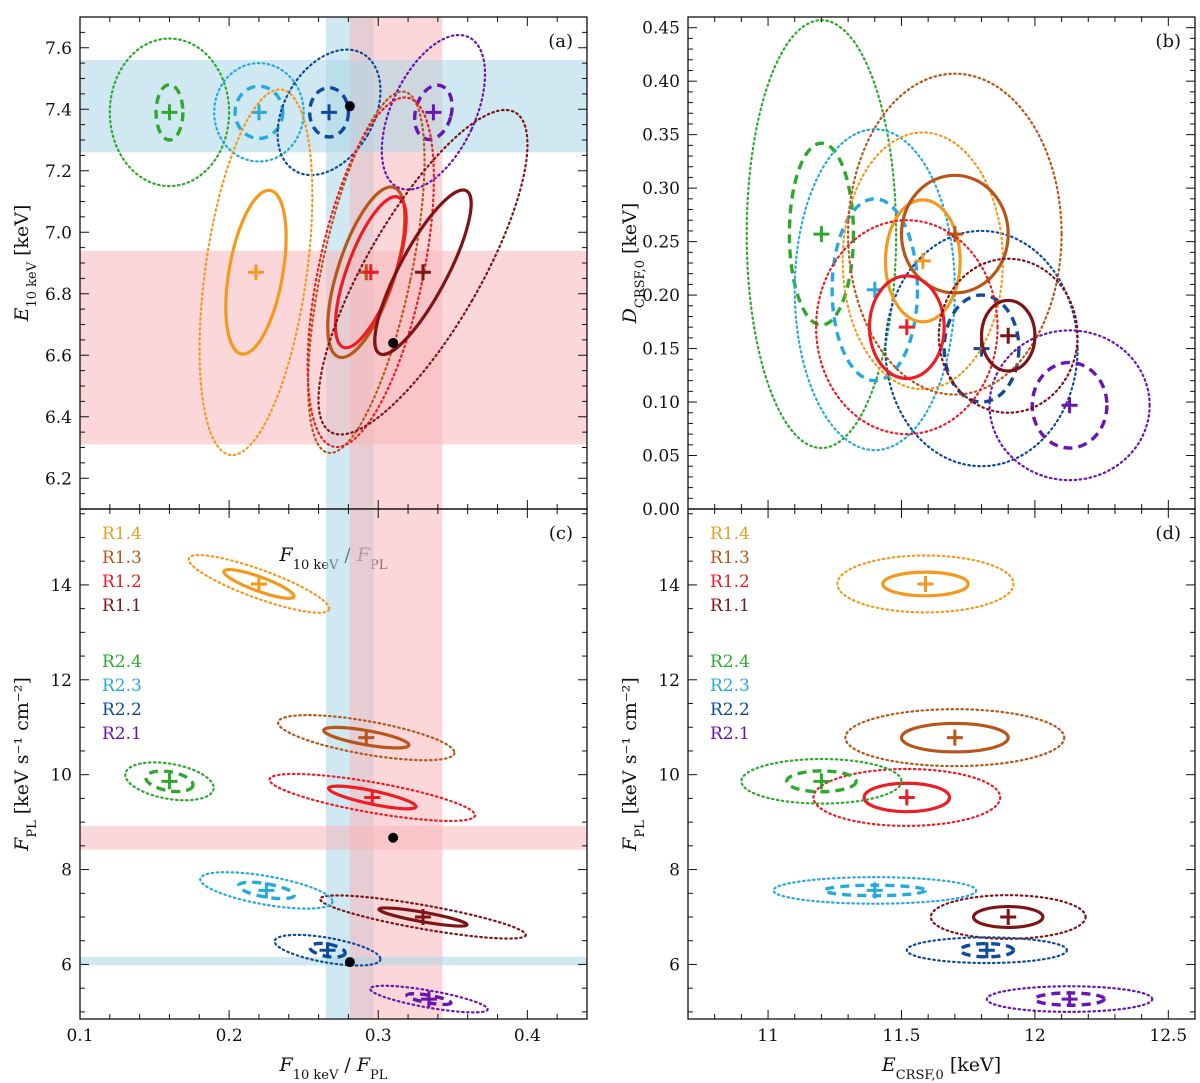 This screenshot has width=1200, height=1083. What do you see at coordinates (661, 29) in the screenshot?
I see `y-tick-label: 0.45` at bounding box center [661, 29].